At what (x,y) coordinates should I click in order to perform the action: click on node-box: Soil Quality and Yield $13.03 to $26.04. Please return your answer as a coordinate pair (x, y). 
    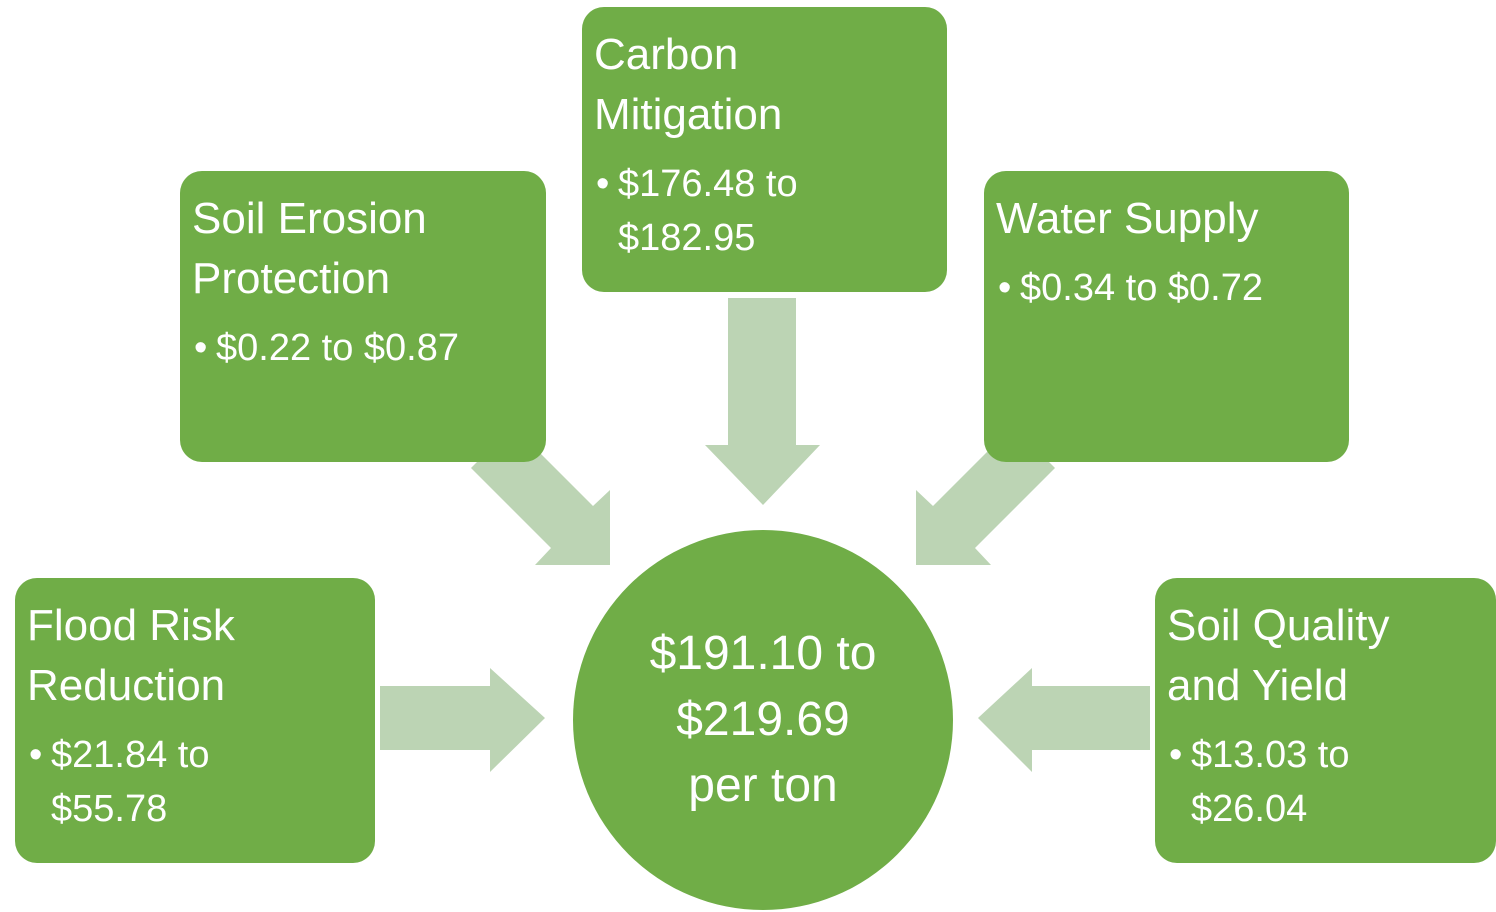
    Looking at the image, I should click on (1325, 720).